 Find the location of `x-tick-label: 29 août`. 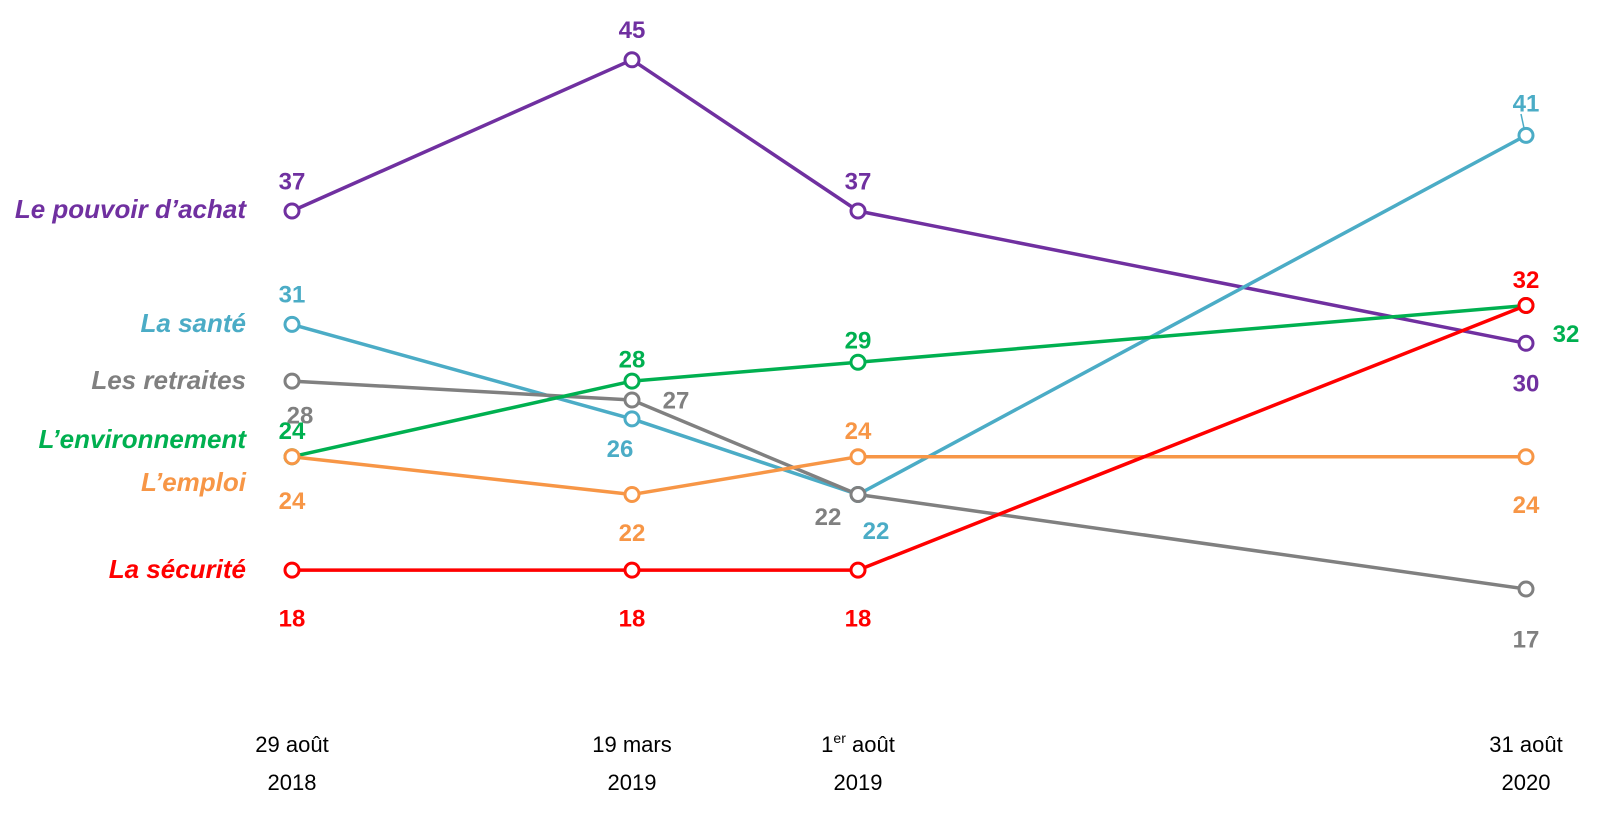

x-tick-label: 29 août is located at coordinates (291, 744).